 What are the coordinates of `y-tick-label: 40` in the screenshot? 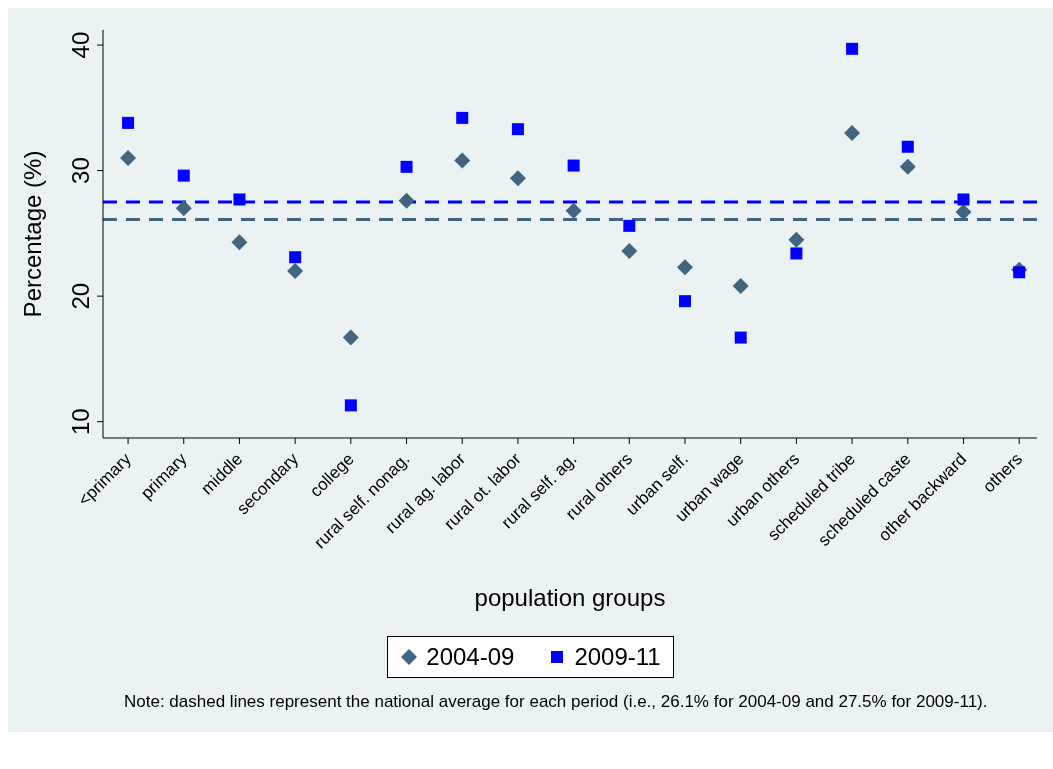 It's located at (80, 45).